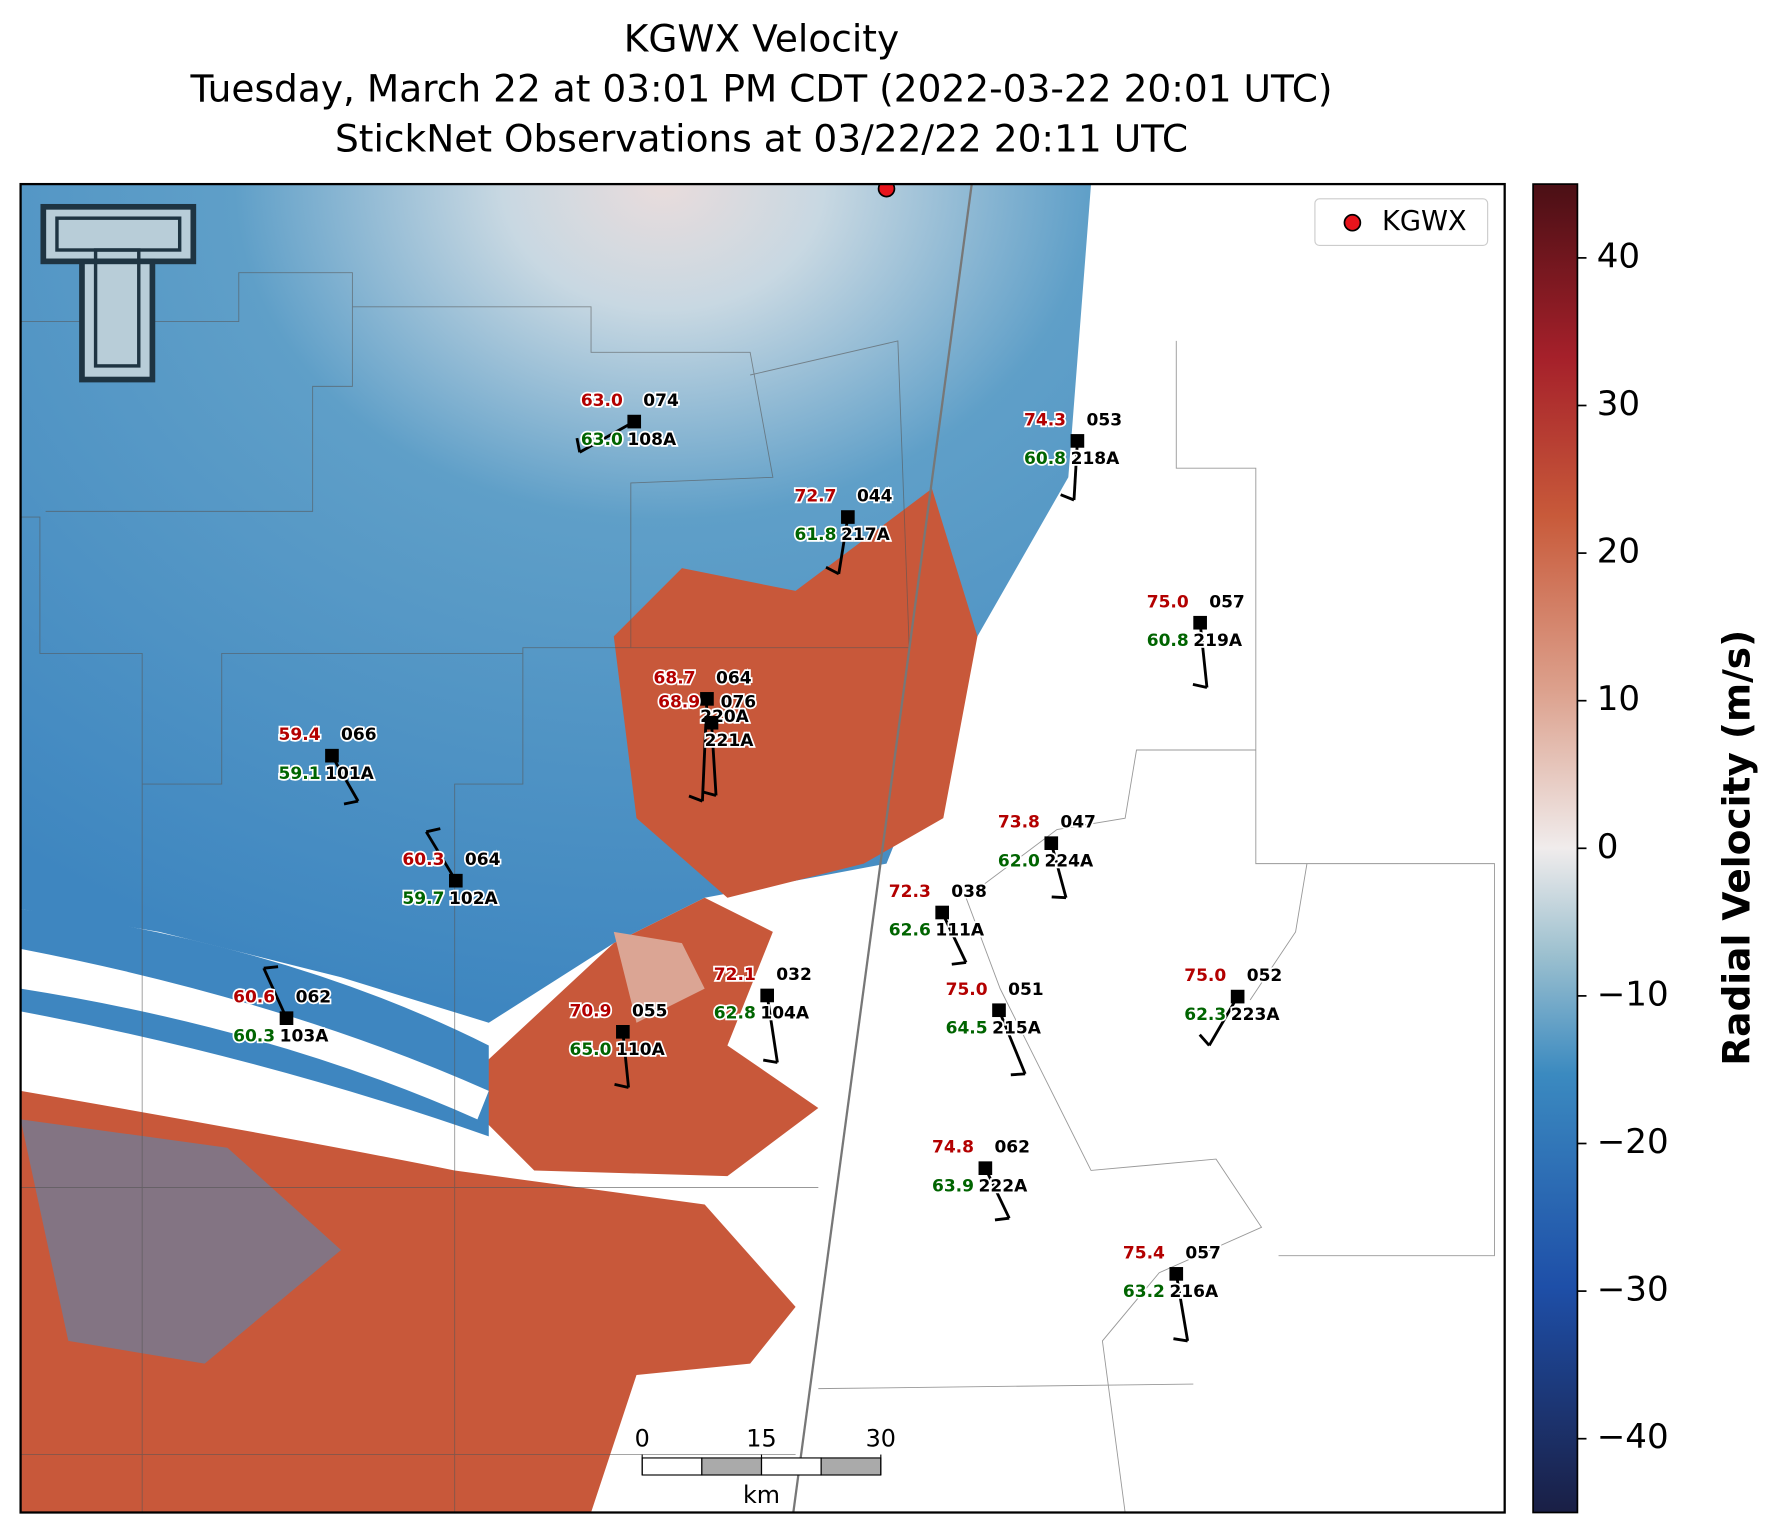 Image resolution: width=1773 pixels, height=1525 pixels. I want to click on scale-tick-label: 15, so click(761, 1438).